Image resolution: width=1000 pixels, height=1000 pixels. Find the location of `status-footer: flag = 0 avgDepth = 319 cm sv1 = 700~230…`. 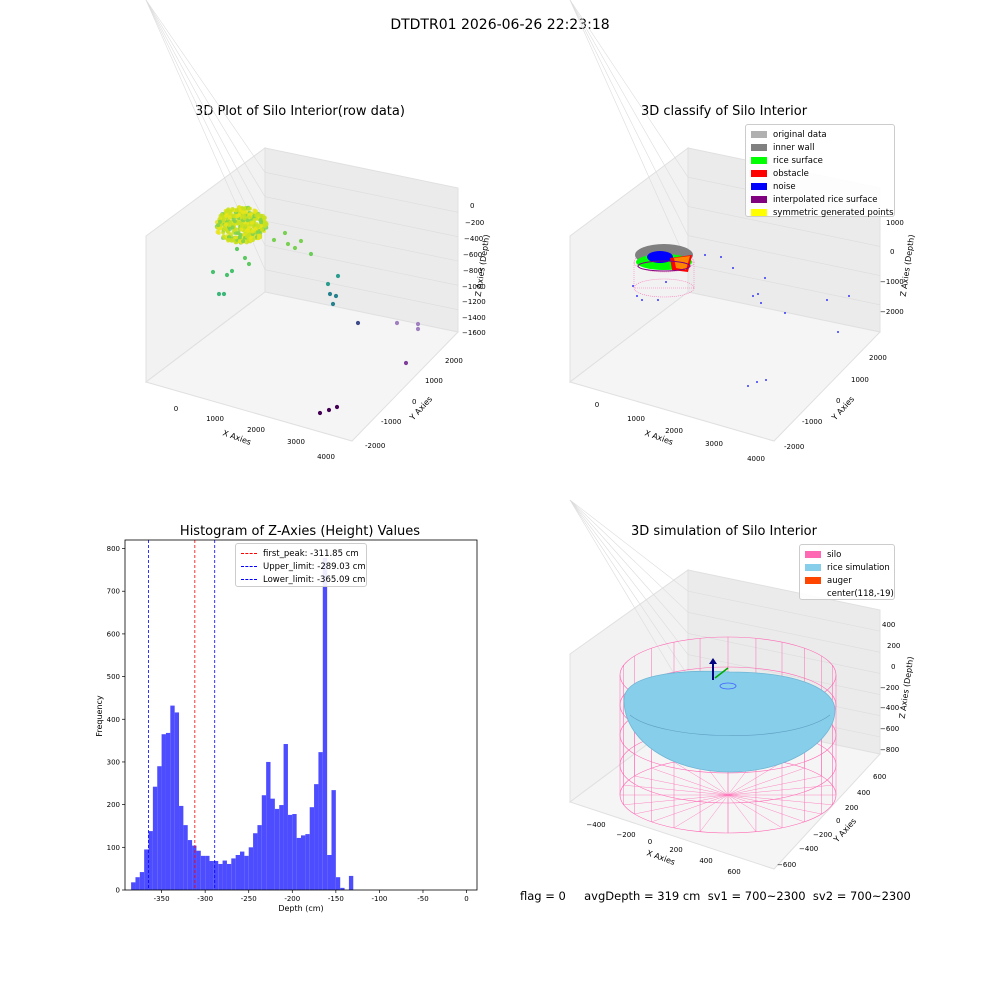

status-footer: flag = 0 avgDepth = 319 cm sv1 = 700~230… is located at coordinates (715, 896).